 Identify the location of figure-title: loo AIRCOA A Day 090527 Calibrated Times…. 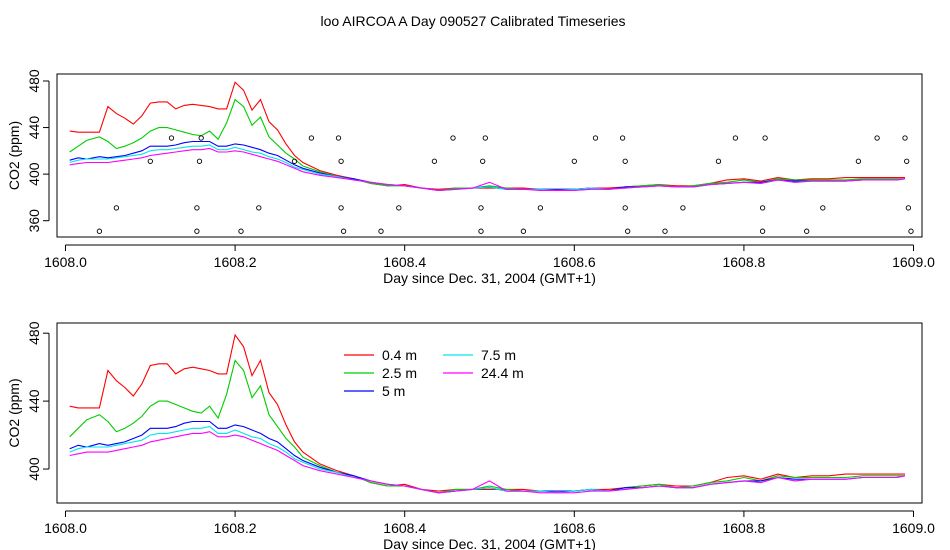
(472, 21).